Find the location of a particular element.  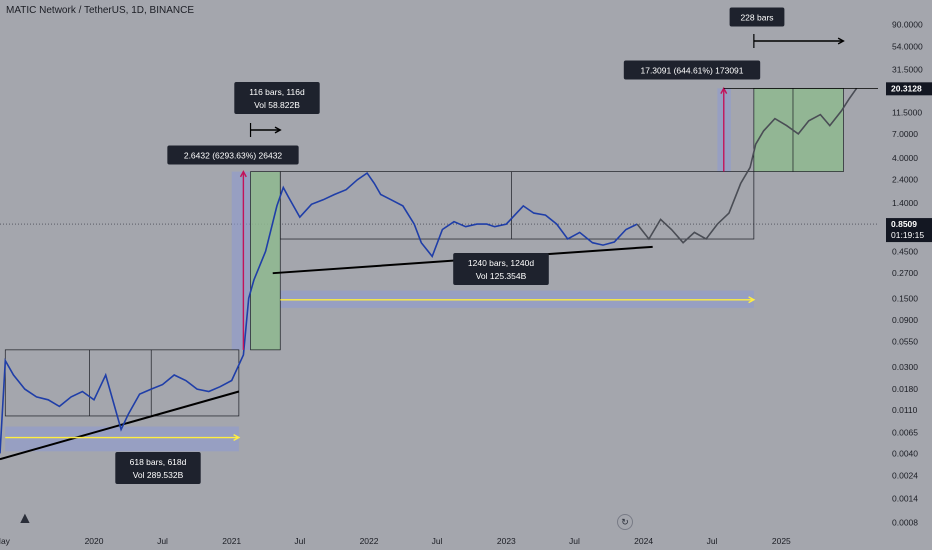

annotation-label-text: 17.3091 (644.61%) 173091 is located at coordinates (691, 71).